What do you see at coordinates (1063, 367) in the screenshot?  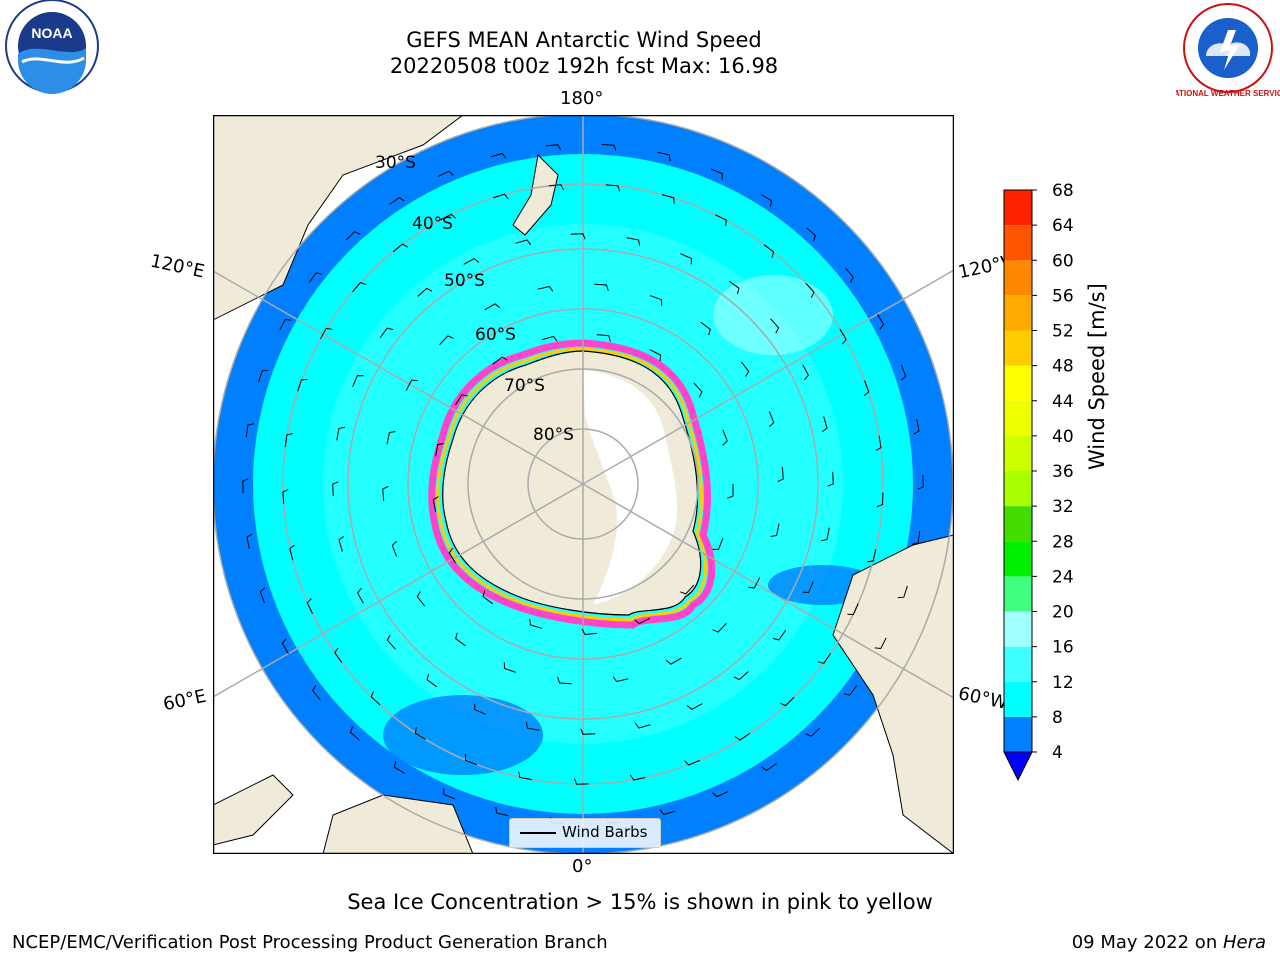 I see `colorbar-tick-label: 48` at bounding box center [1063, 367].